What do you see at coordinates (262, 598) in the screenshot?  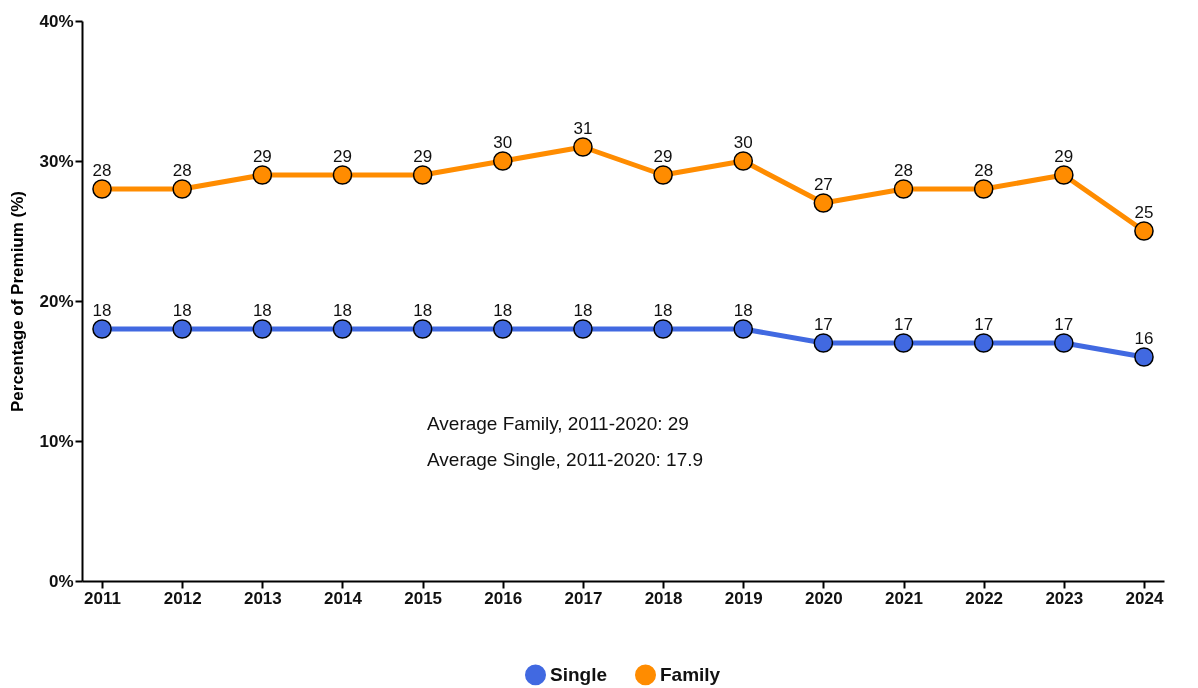 I see `x-tick-label: 2013` at bounding box center [262, 598].